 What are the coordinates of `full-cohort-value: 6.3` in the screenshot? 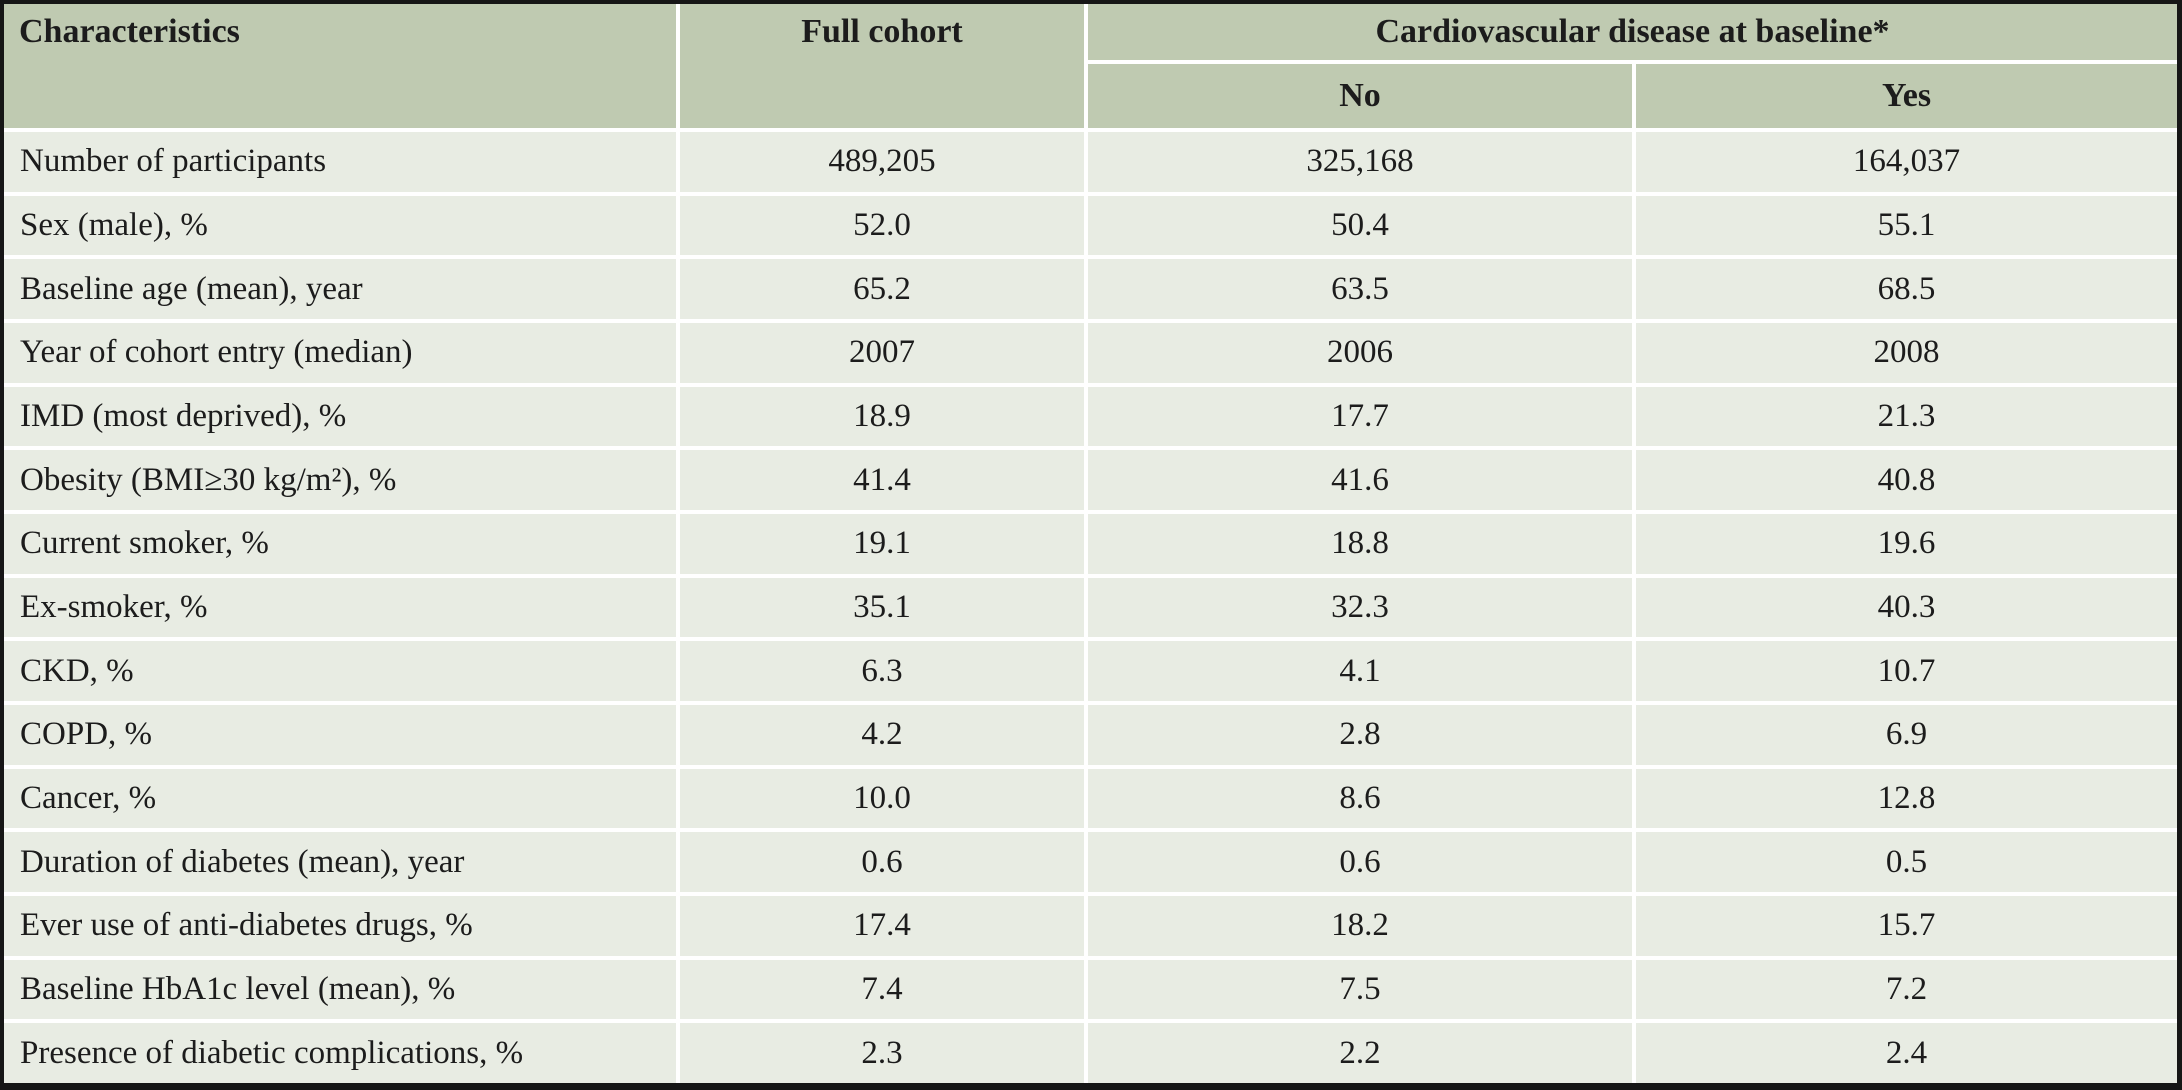 It's located at (882, 671).